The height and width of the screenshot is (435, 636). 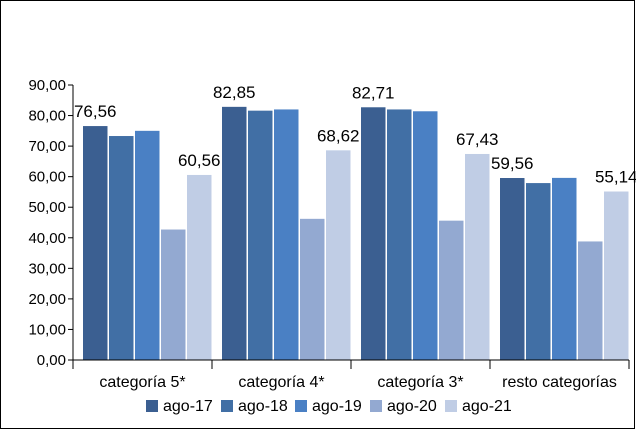 What do you see at coordinates (199, 160) in the screenshot?
I see `data-label: 60,56` at bounding box center [199, 160].